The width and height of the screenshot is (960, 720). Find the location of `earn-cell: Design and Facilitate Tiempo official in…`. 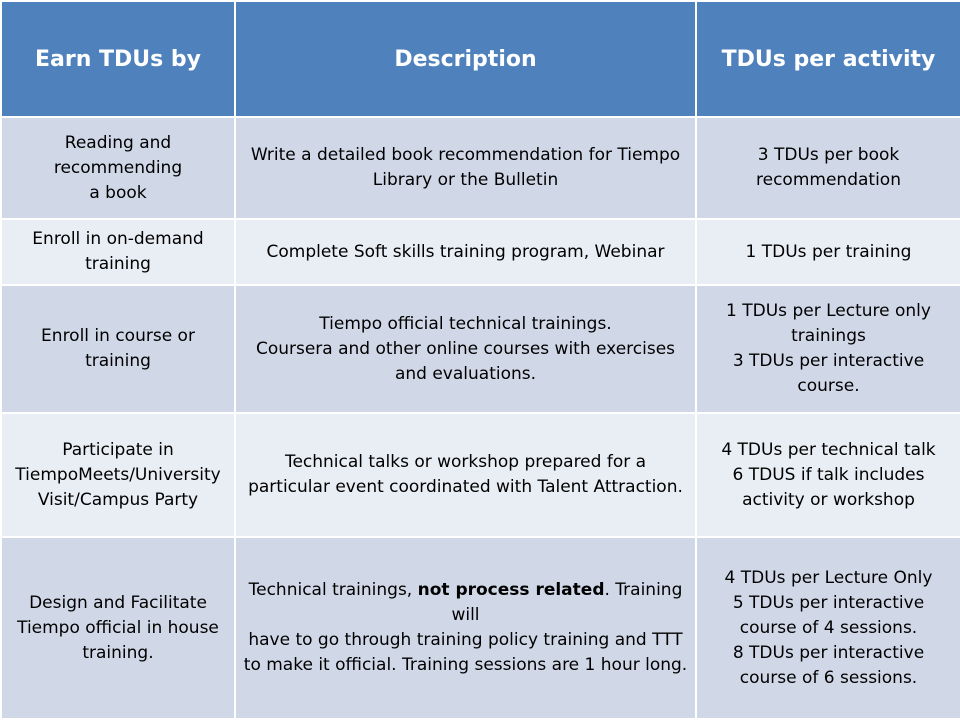

earn-cell: Design and Facilitate Tiempo official in… is located at coordinates (118, 628).